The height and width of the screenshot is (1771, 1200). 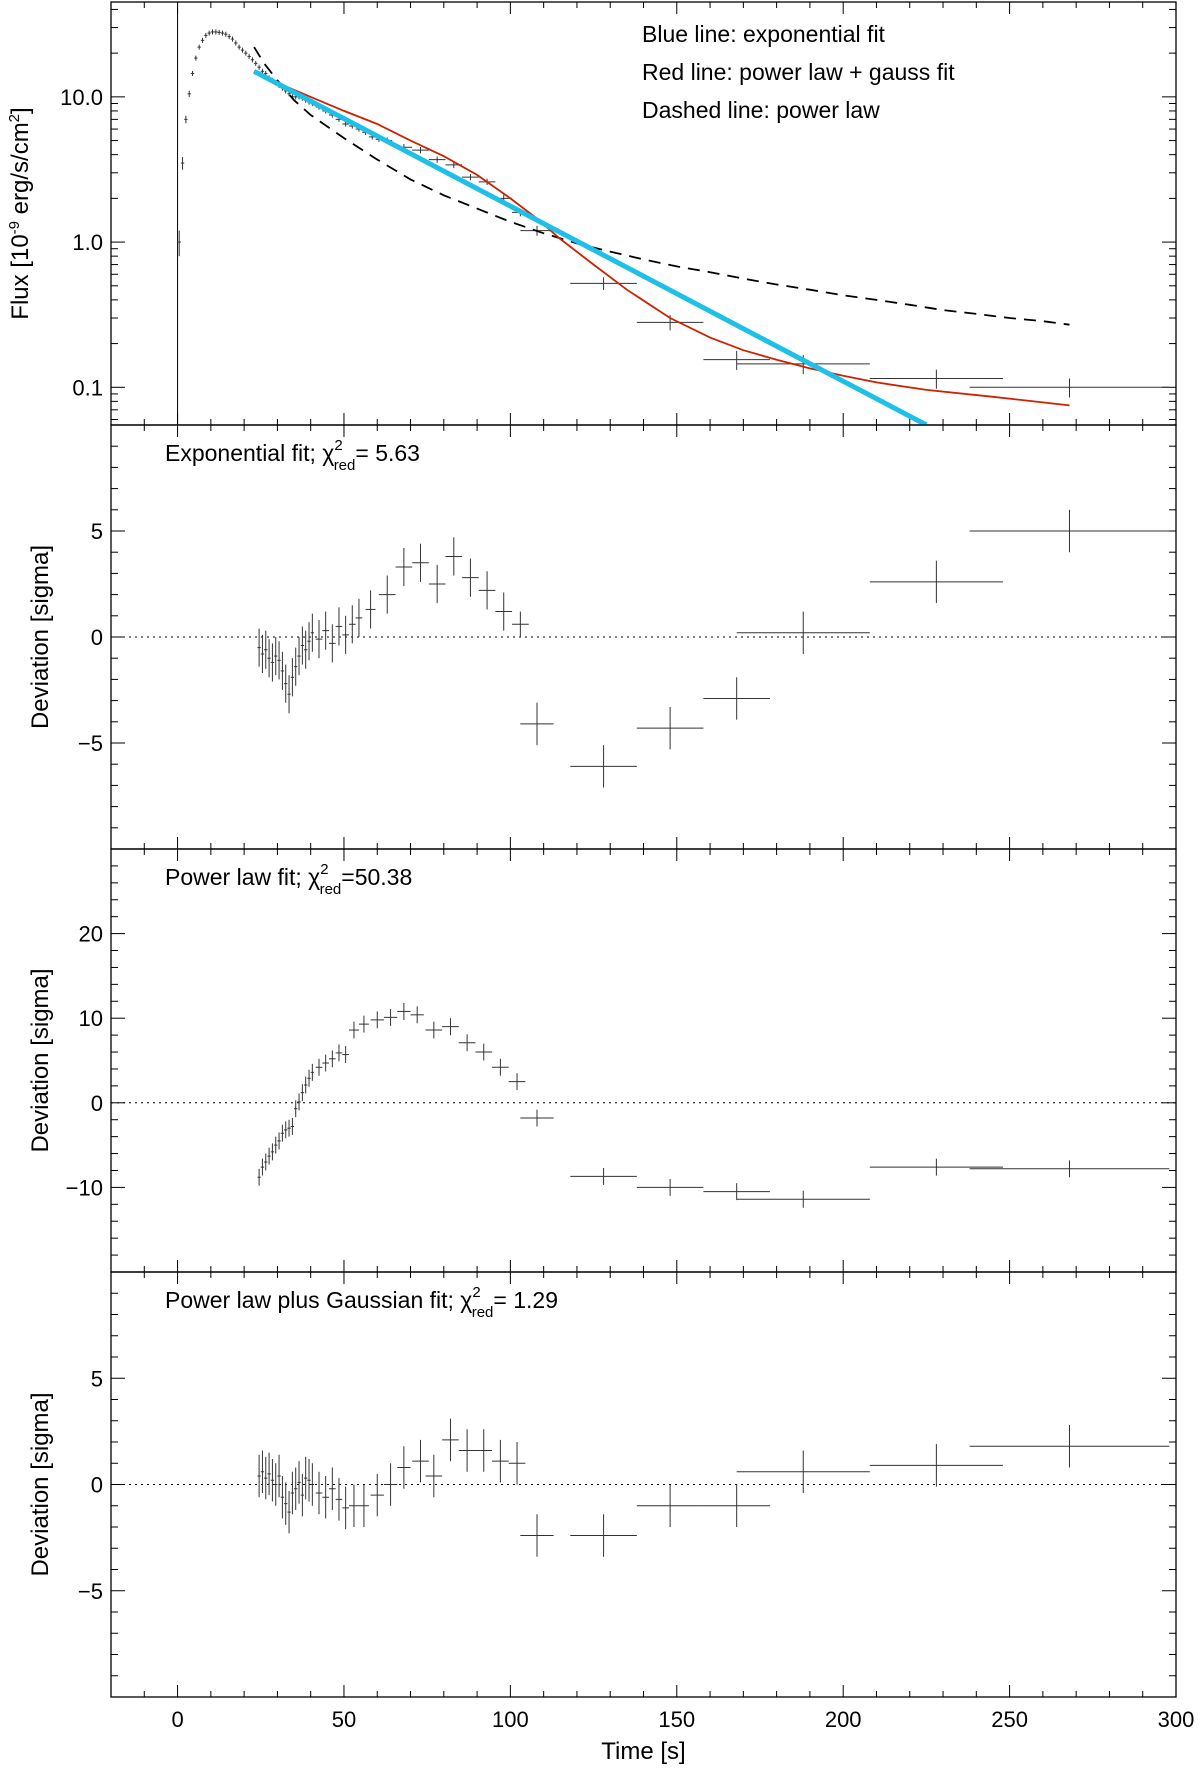 What do you see at coordinates (643, 1751) in the screenshot?
I see `x-axis-label: Time [s]` at bounding box center [643, 1751].